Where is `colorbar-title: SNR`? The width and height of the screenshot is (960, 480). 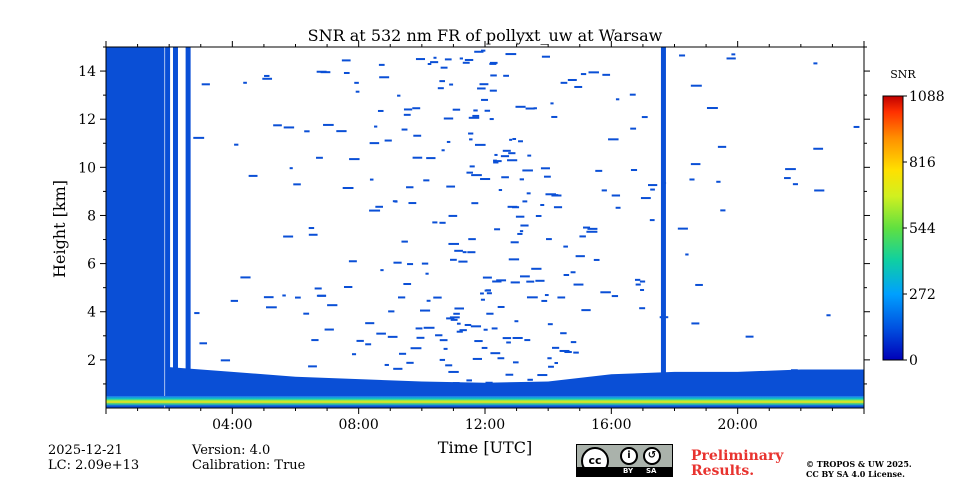
colorbar-title: SNR is located at coordinates (903, 74).